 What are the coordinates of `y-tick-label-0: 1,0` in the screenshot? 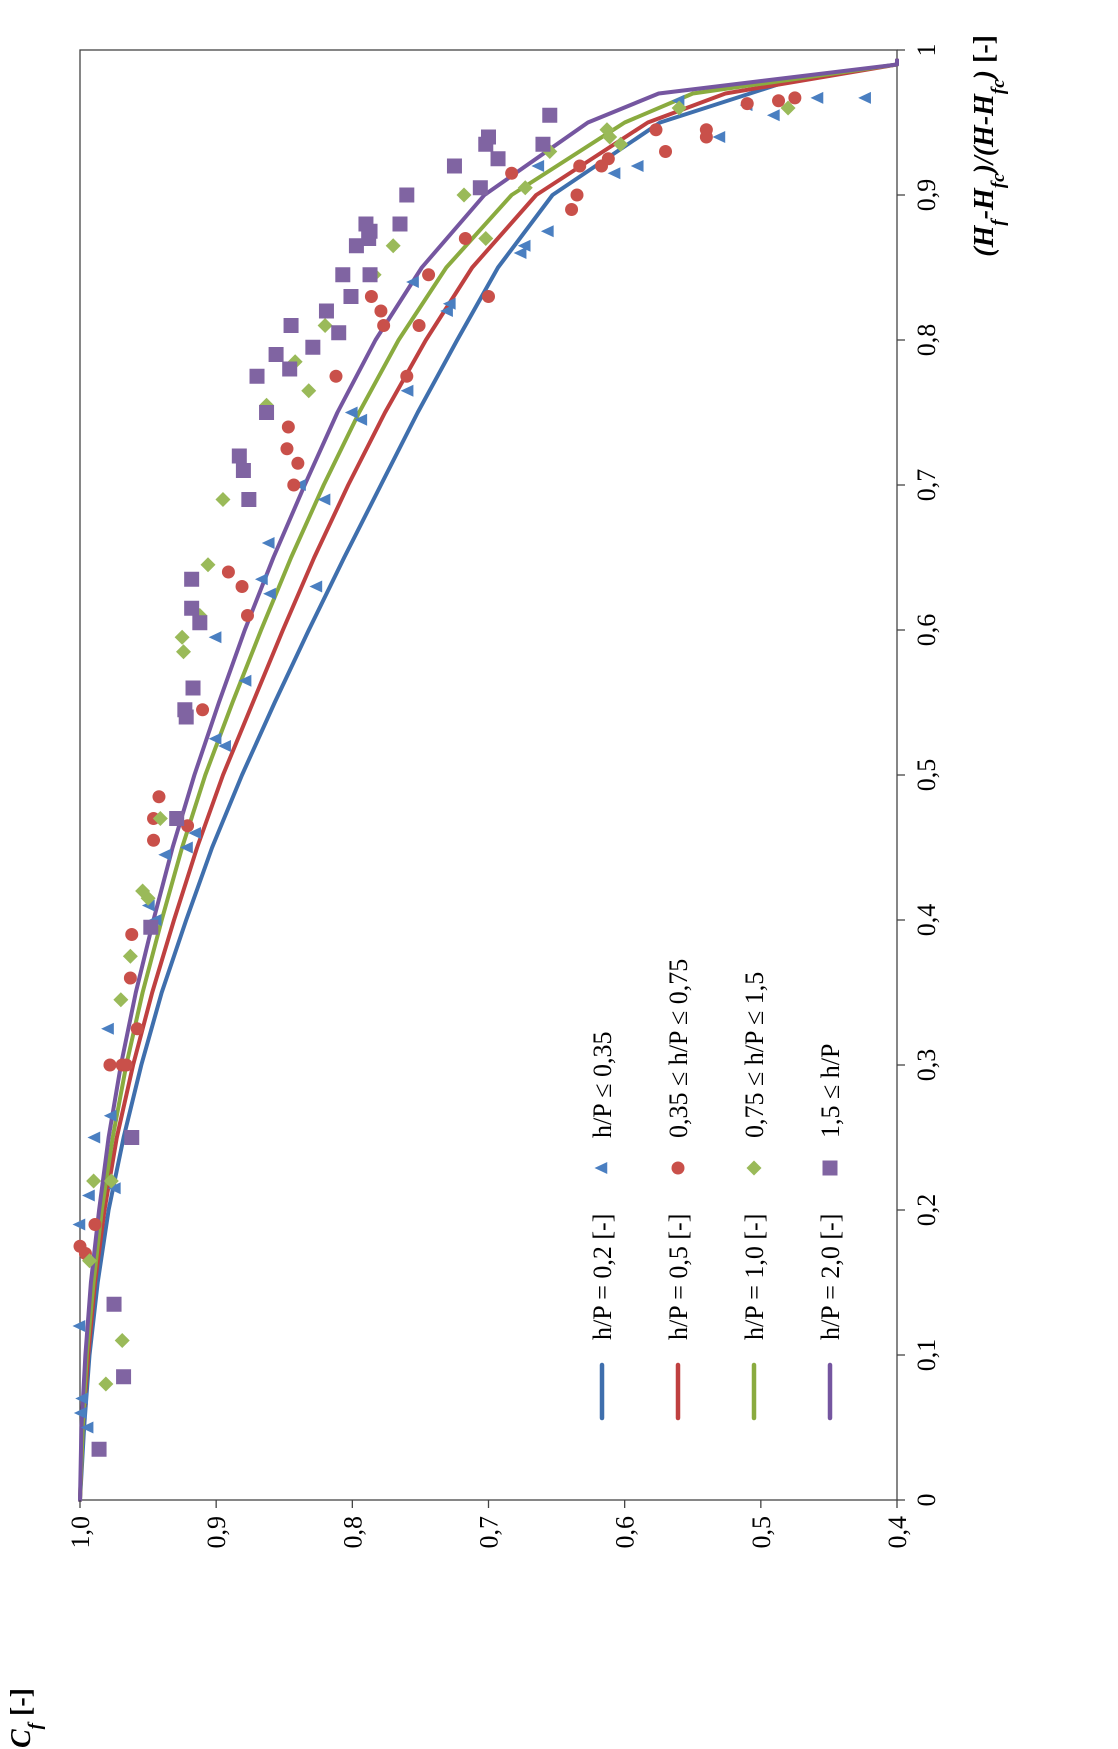 It's located at (80, 1532).